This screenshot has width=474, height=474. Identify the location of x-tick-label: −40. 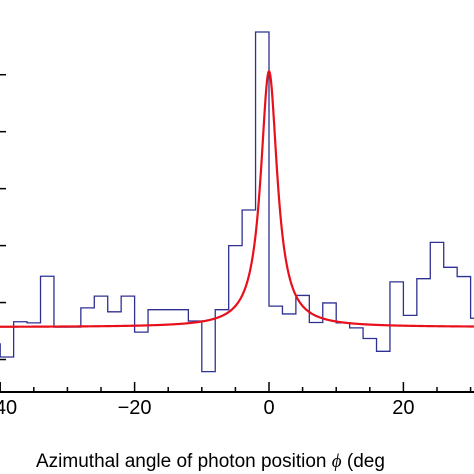
(8, 408).